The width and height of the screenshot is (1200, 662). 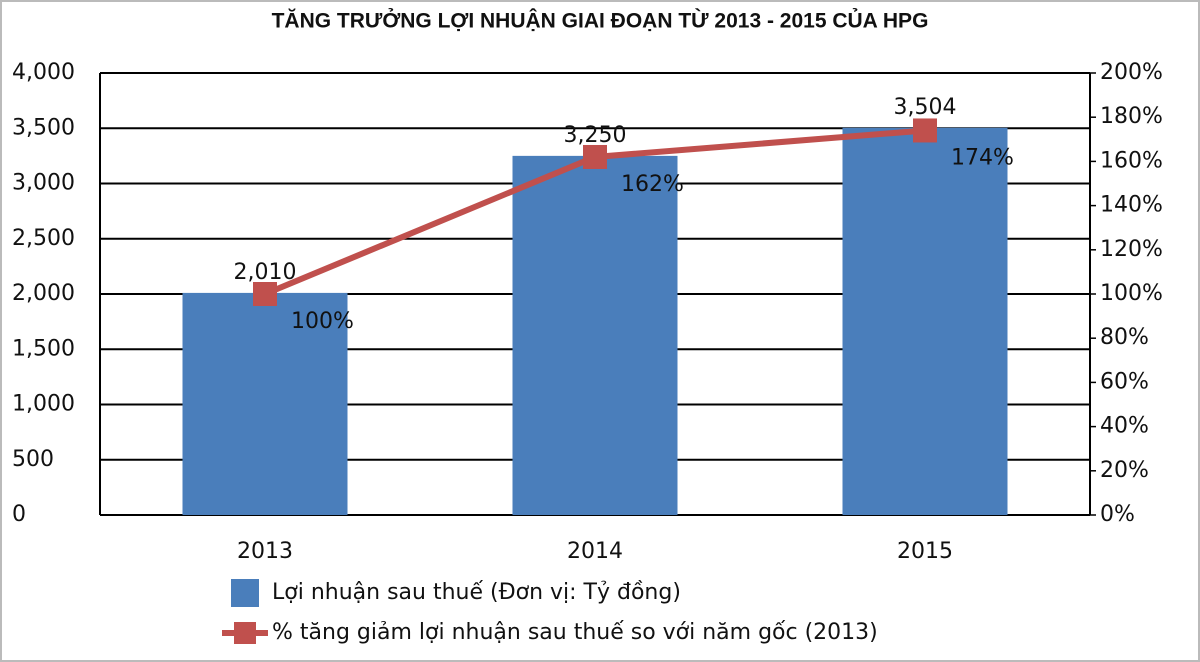 I want to click on y-tick-label: 3,500, so click(x=43, y=127).